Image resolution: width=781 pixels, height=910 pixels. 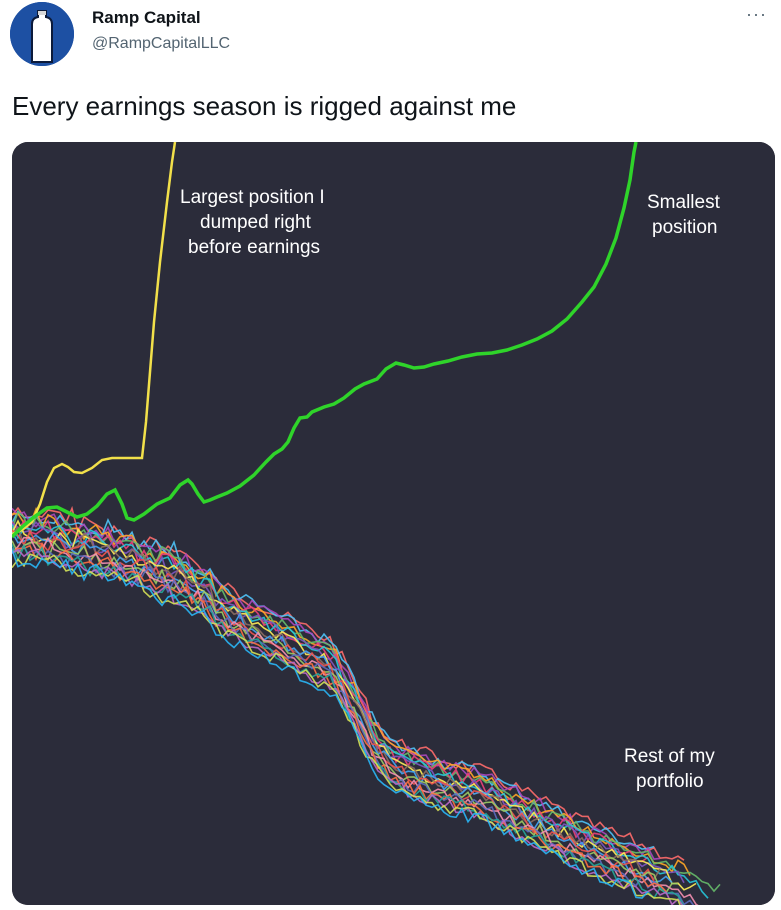 I want to click on lightbulb-shirt-avatar-icon, so click(x=42, y=34).